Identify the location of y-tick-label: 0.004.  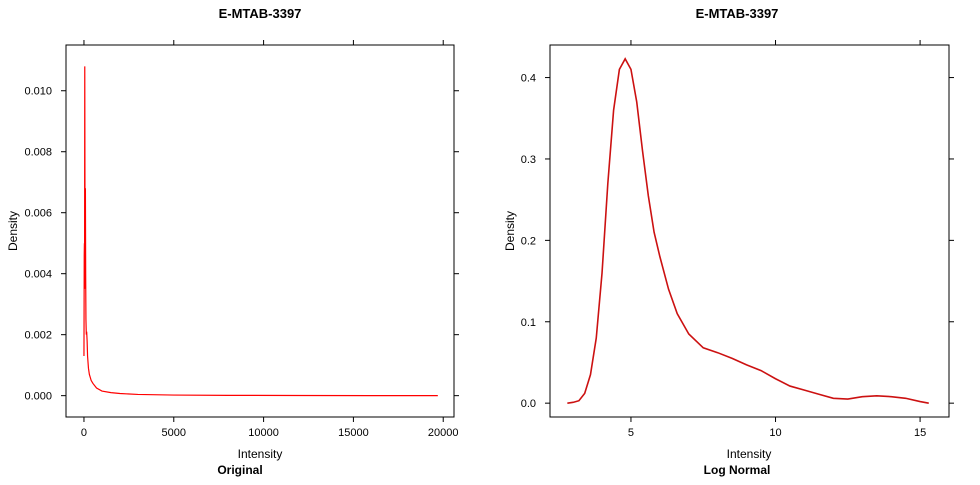
(38, 275).